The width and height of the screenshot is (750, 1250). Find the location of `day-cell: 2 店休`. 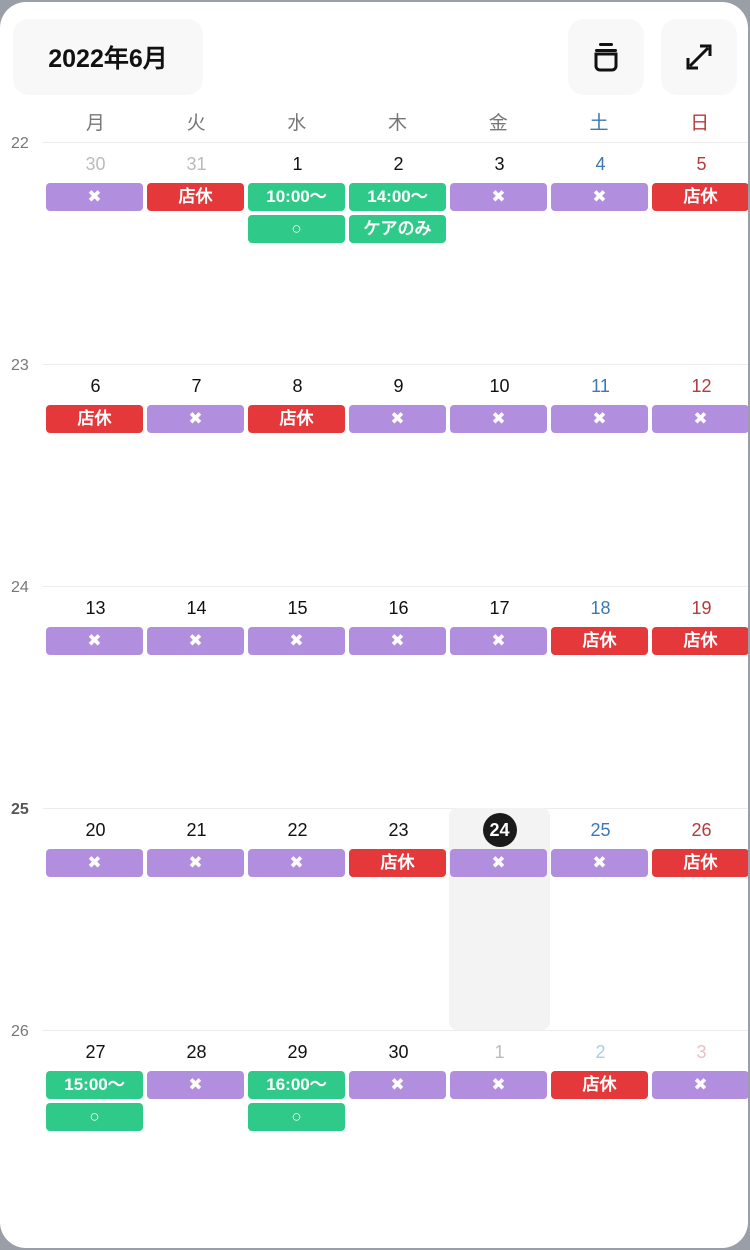

day-cell: 2 店休 is located at coordinates (600, 1139).